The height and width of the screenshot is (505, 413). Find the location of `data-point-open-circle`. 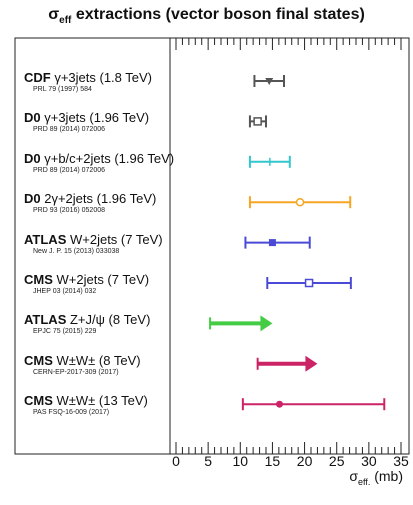

data-point-open-circle is located at coordinates (300, 202).